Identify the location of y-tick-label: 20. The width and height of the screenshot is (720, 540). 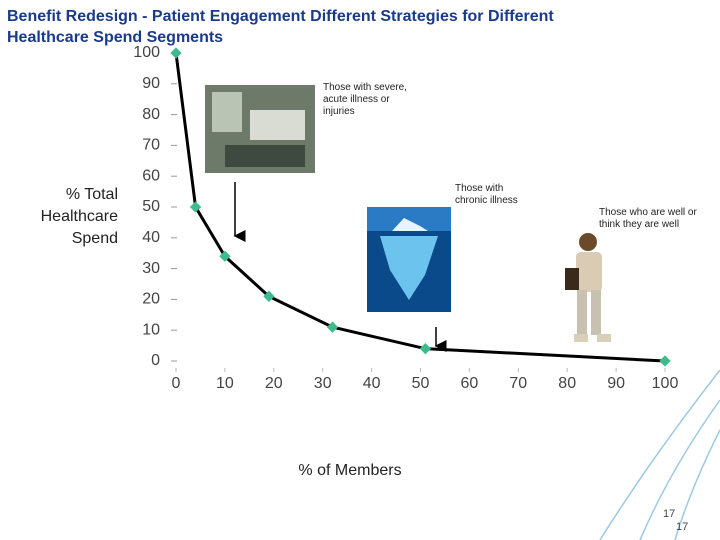
(151, 299).